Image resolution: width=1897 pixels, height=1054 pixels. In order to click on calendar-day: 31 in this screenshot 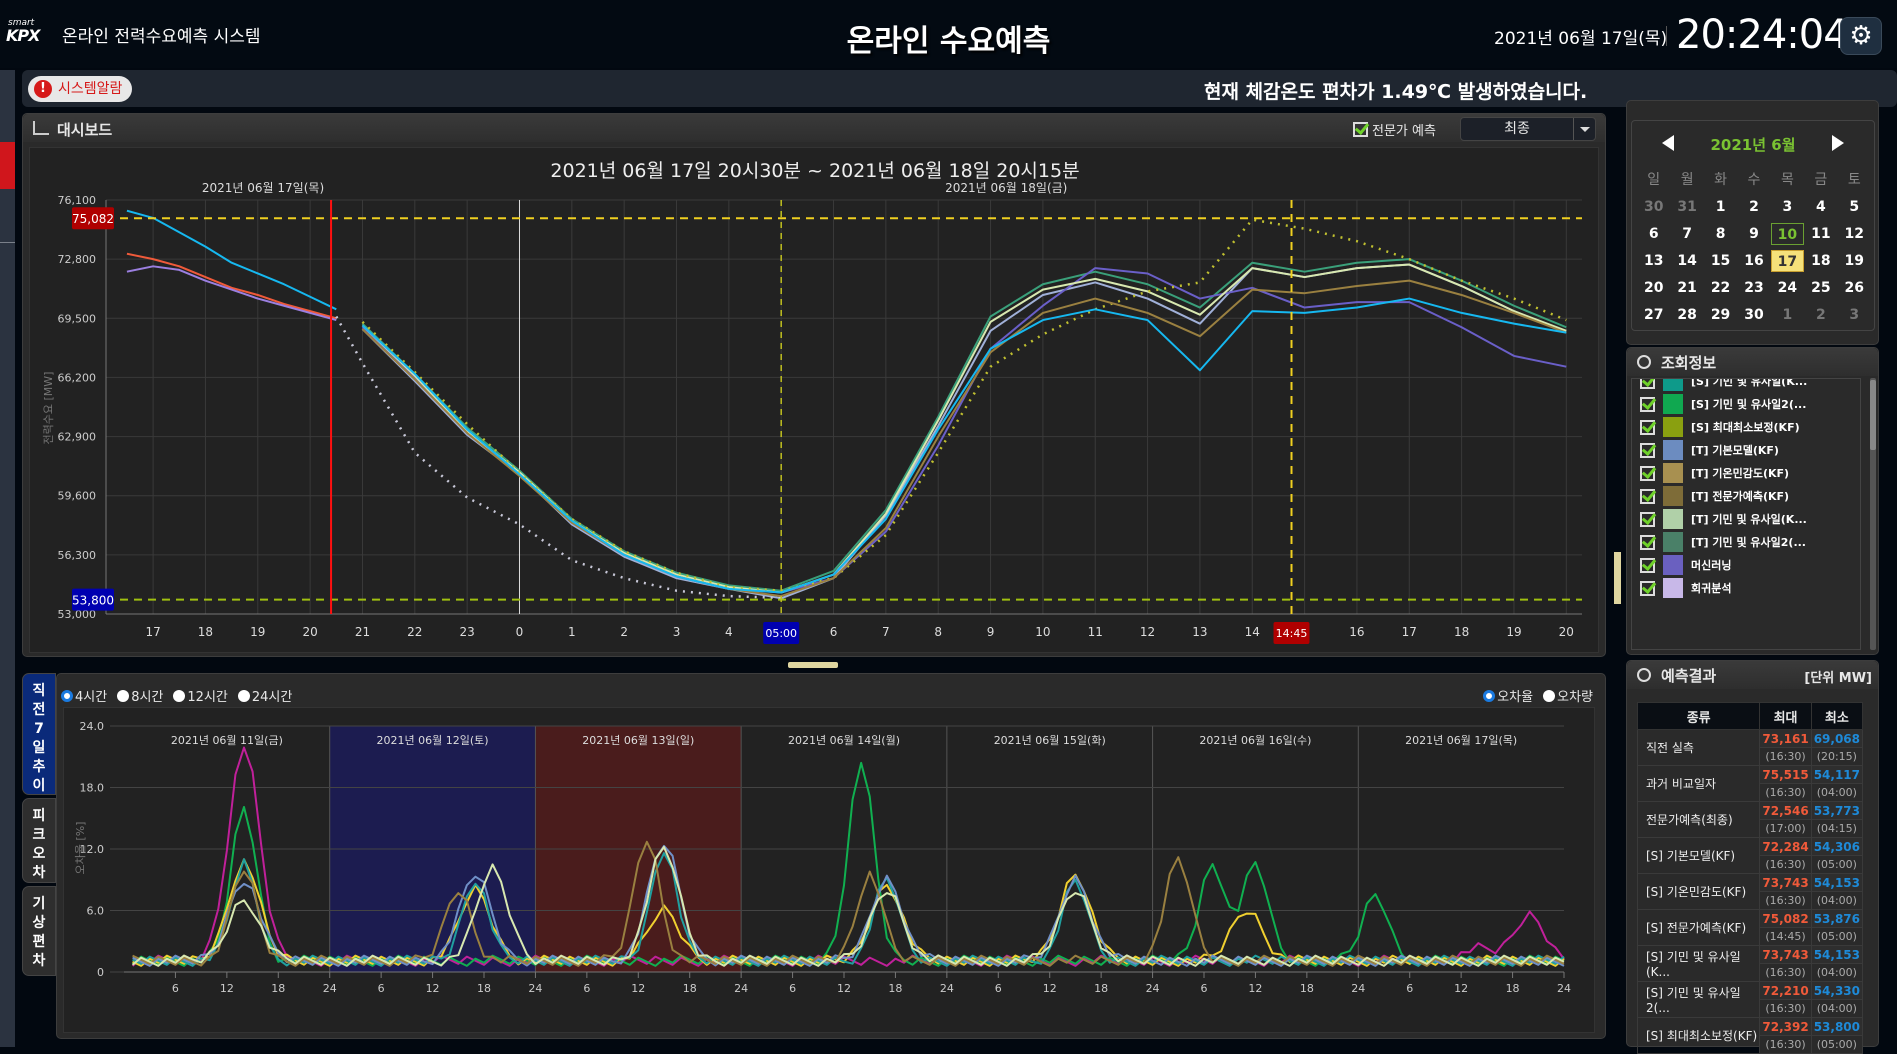, I will do `click(1687, 207)`.